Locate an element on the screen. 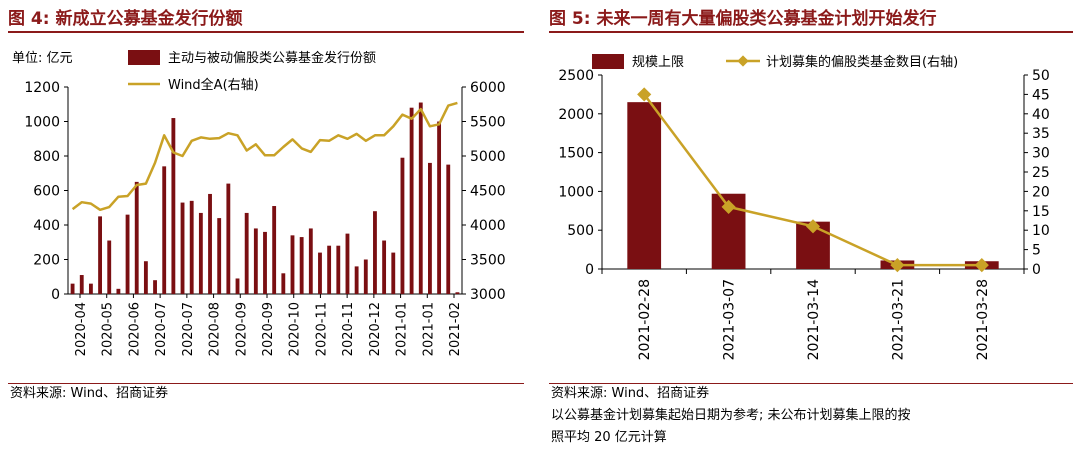  fig4-y2-tick-label: 5500 is located at coordinates (488, 123).